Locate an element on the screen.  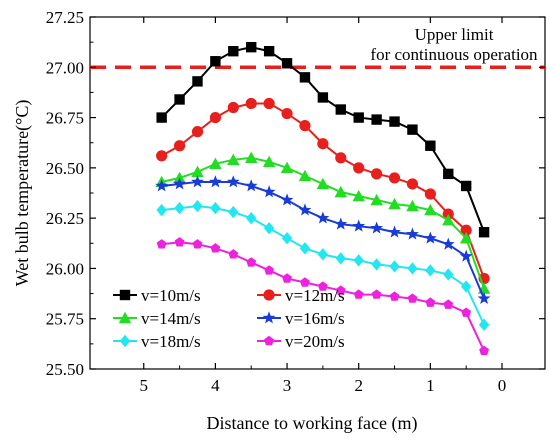
legend-entry-v-16m-s: v=16m/s is located at coordinates (301, 318).